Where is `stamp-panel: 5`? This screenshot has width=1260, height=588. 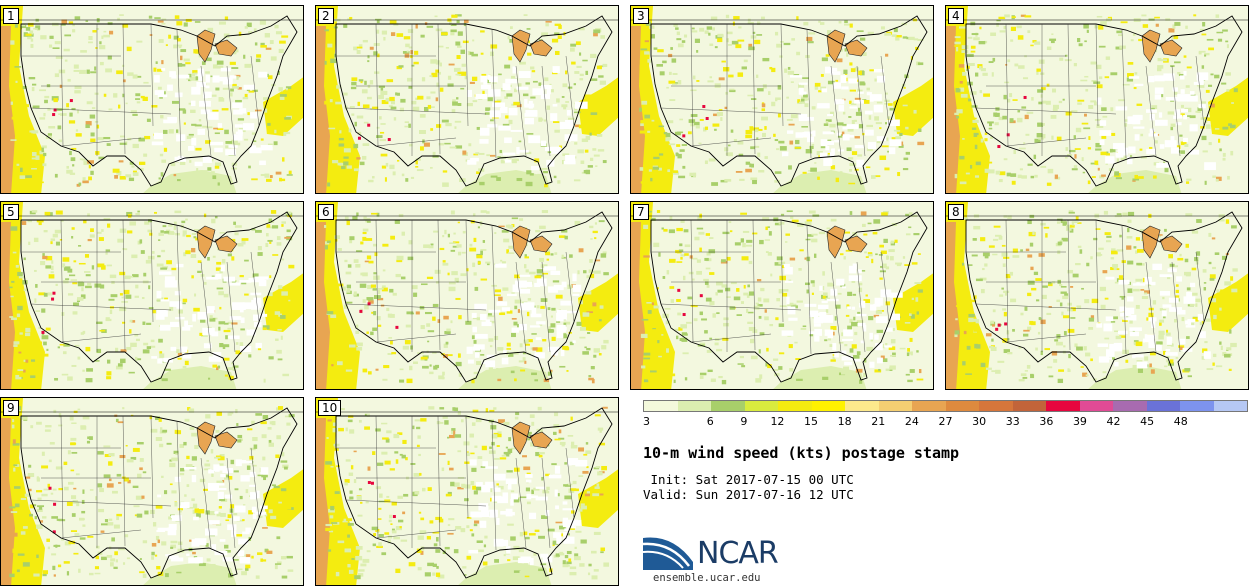
stamp-panel: 5 is located at coordinates (152, 295).